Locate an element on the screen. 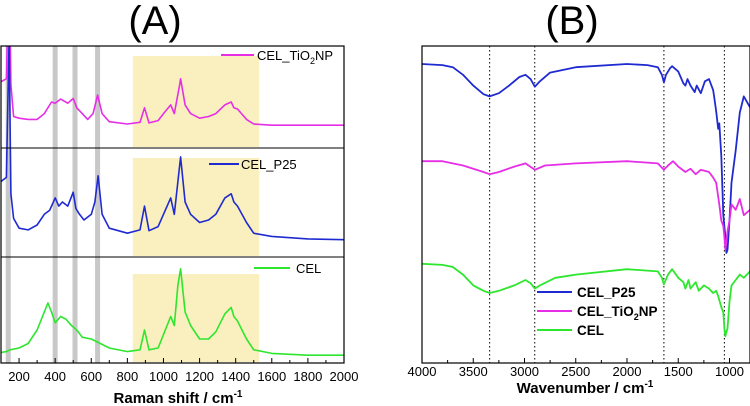  x-tick-label: 1500 is located at coordinates (678, 371).